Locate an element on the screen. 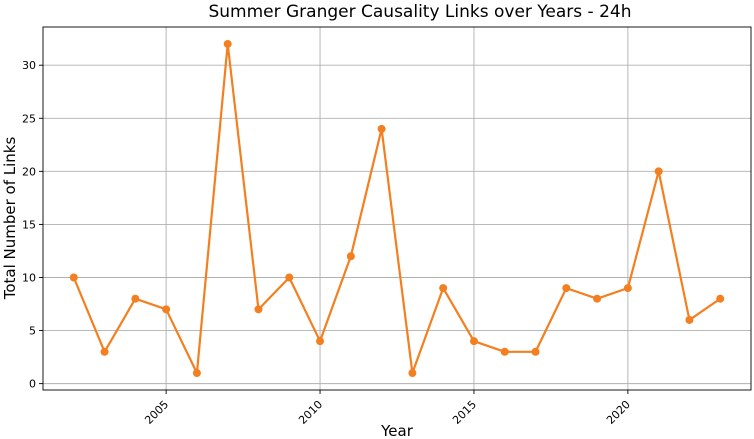 The width and height of the screenshot is (754, 439). y-tick-label: 30 is located at coordinates (29, 65).